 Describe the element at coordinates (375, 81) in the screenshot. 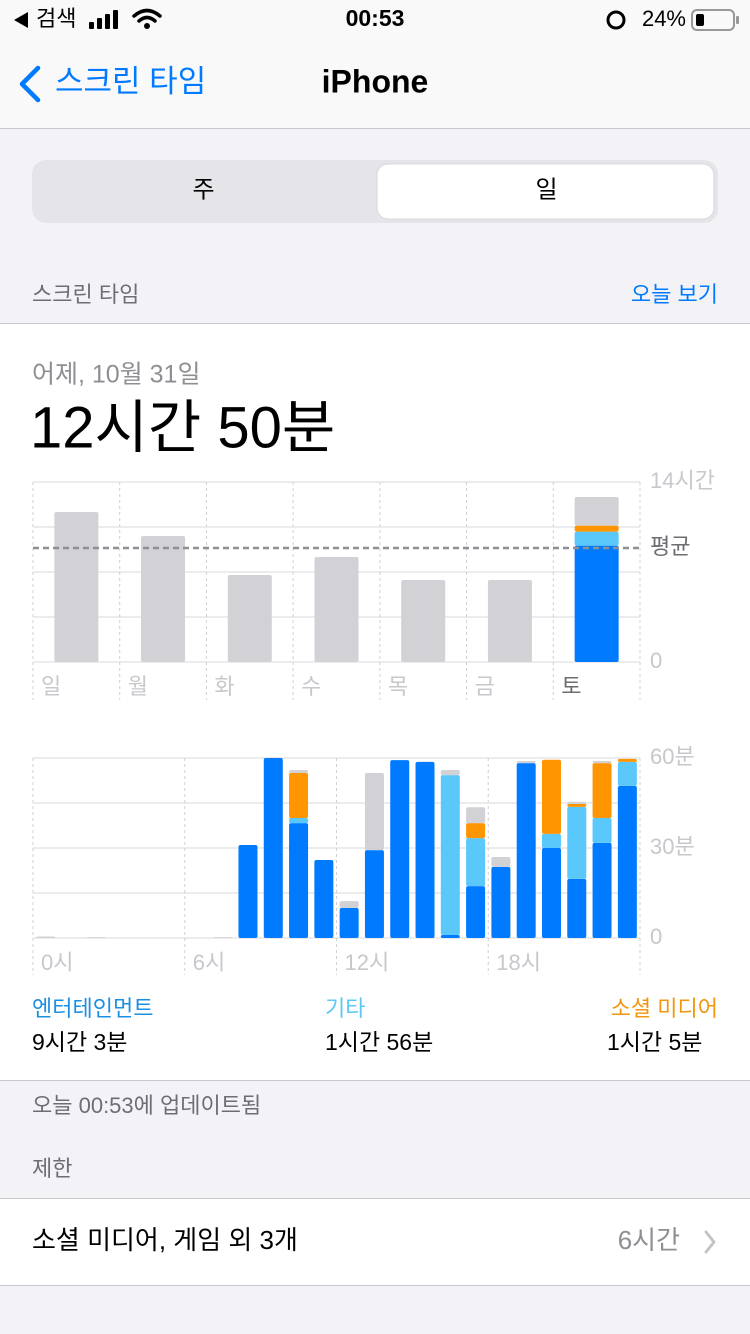

I see `nav-title: iPhone` at that location.